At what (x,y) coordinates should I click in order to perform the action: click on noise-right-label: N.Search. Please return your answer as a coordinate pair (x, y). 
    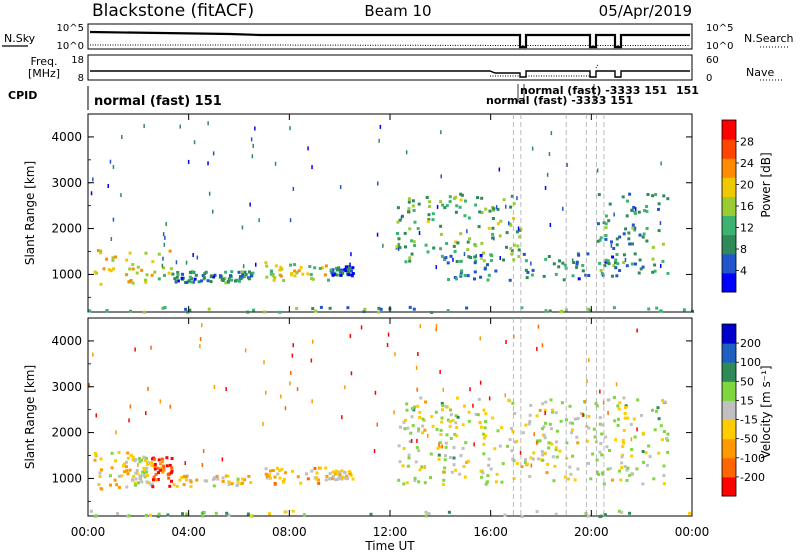
    Looking at the image, I should click on (769, 38).